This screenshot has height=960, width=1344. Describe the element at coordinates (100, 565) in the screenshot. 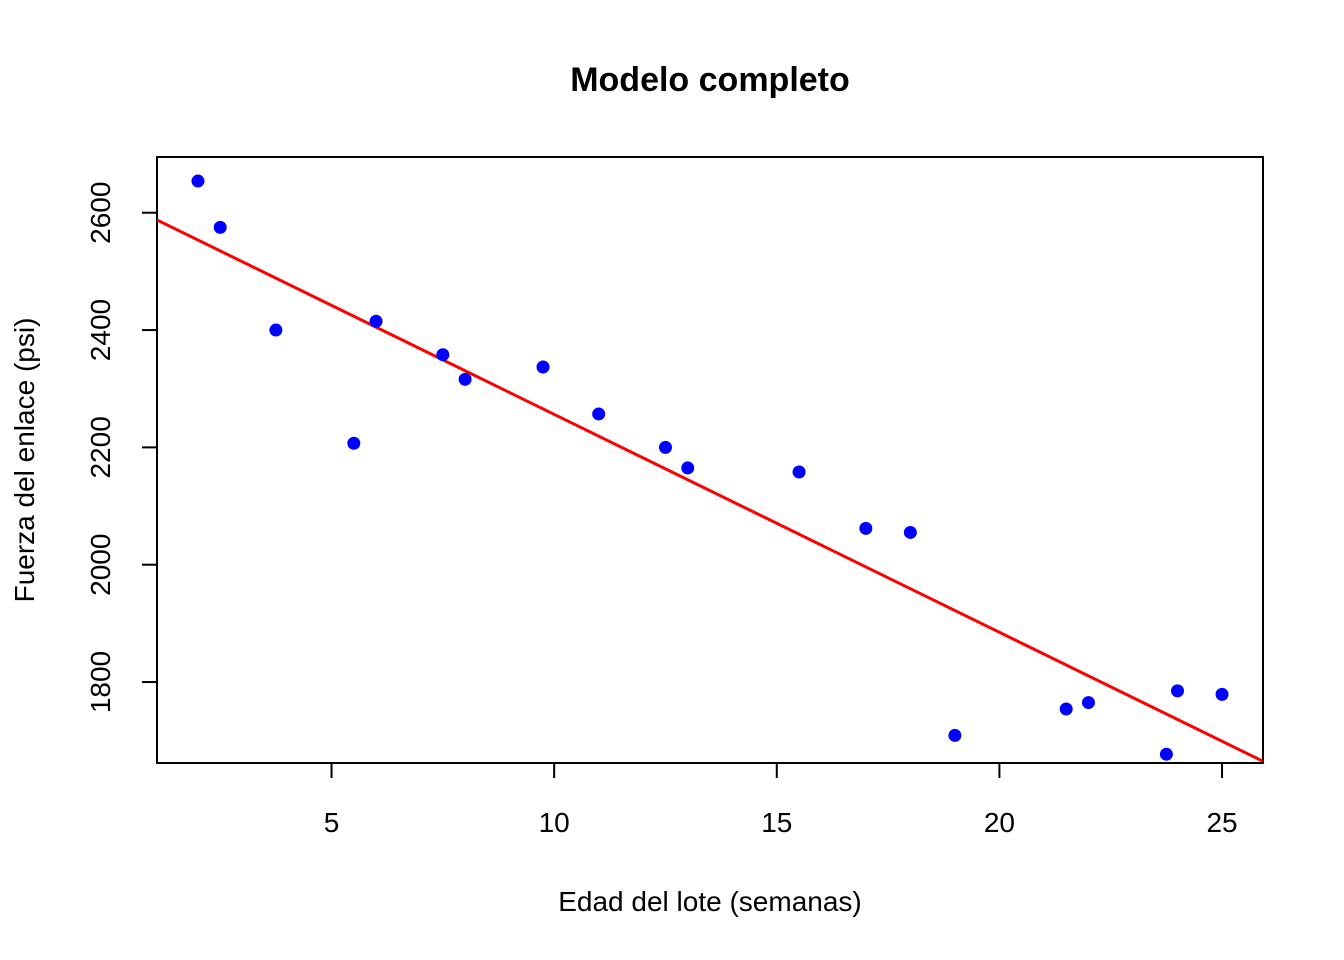

I see `y-tick-label: 2000` at that location.